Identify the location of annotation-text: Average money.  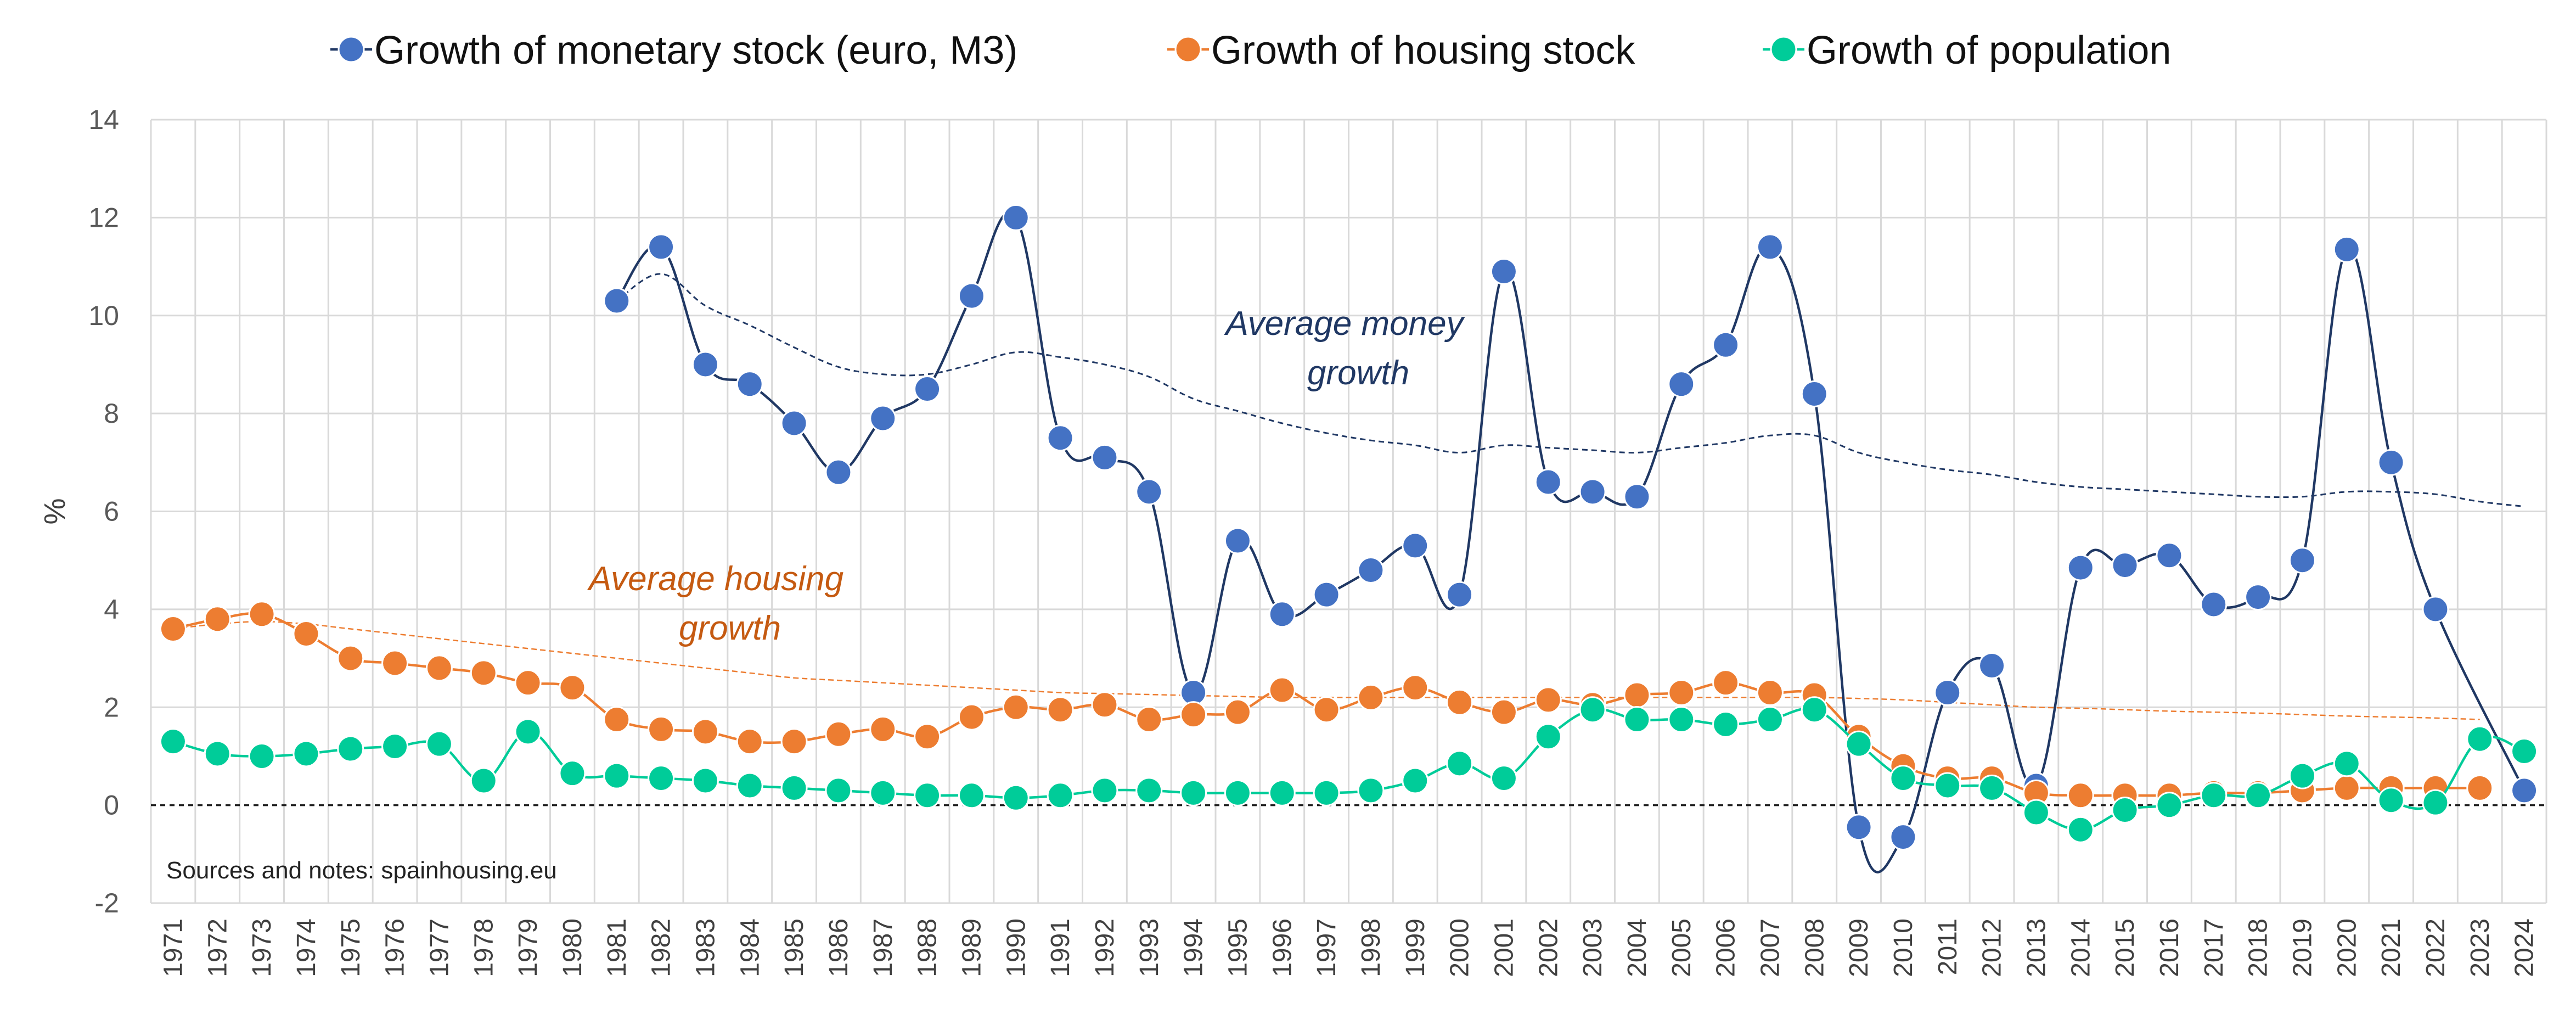
(1344, 324).